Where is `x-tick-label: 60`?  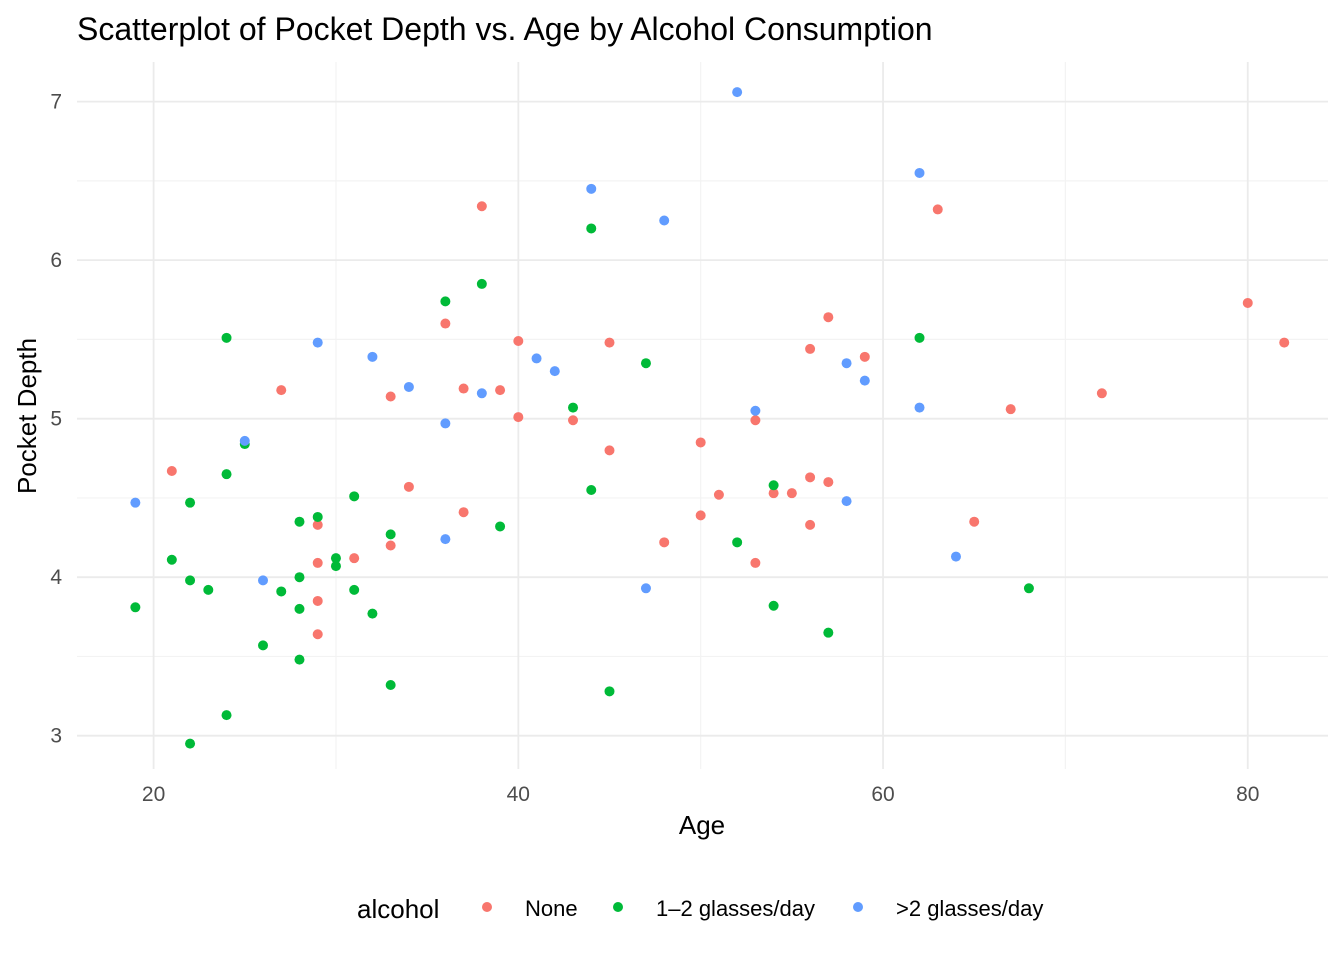 x-tick-label: 60 is located at coordinates (882, 794).